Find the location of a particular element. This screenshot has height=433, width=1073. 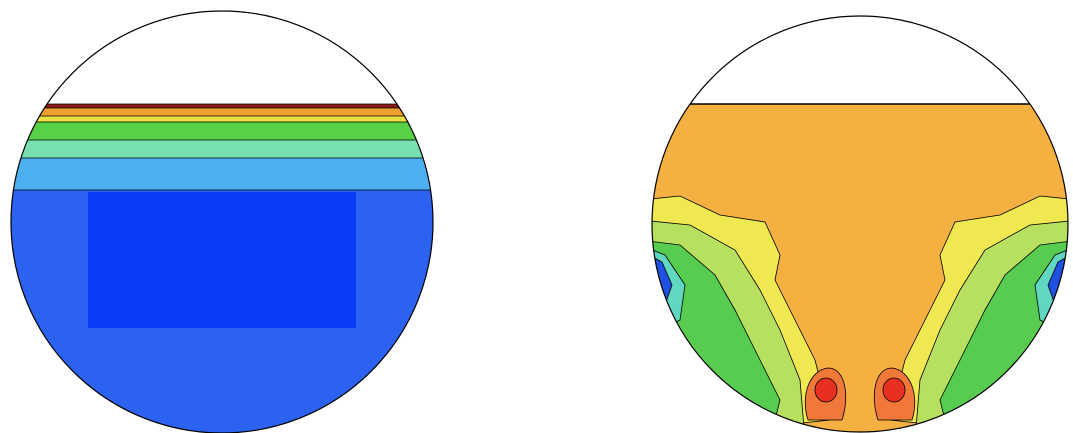

band-green is located at coordinates (222, 131).